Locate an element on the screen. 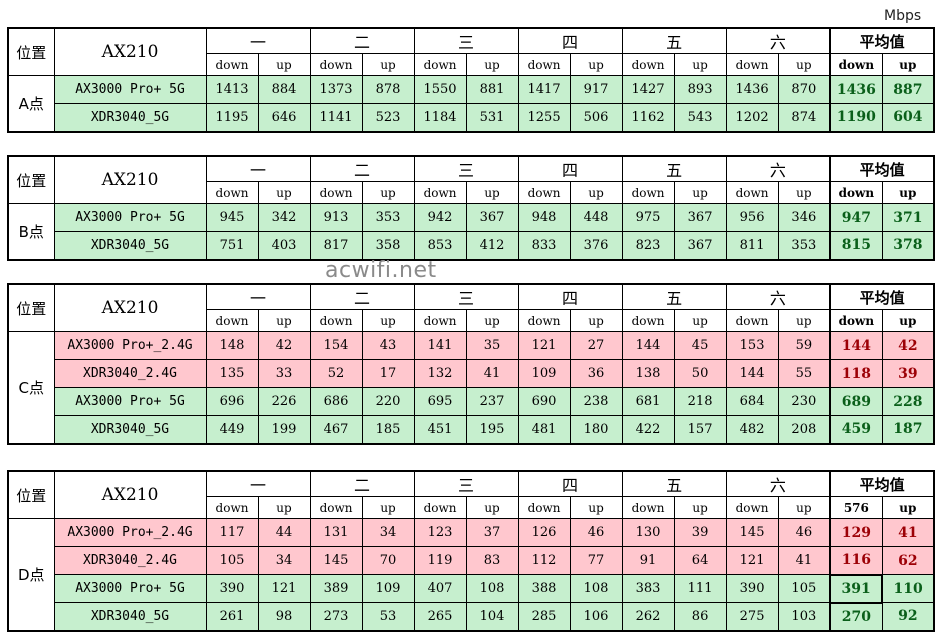 This screenshot has height=642, width=944. up-value: 105 is located at coordinates (804, 588).